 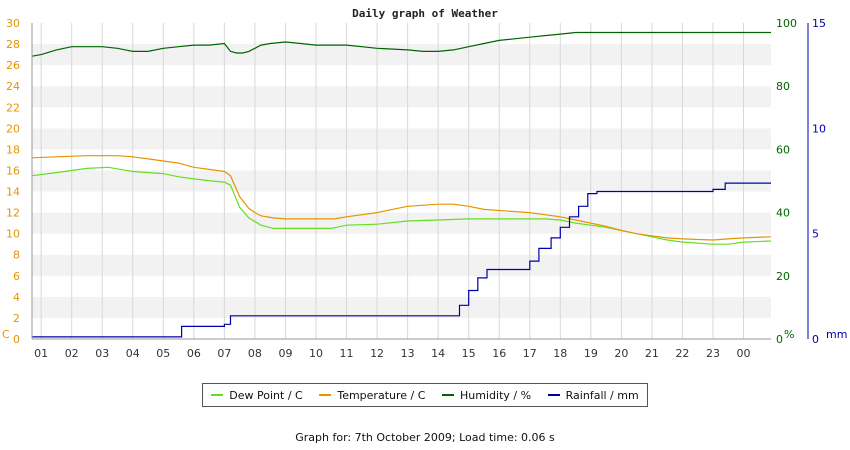 What do you see at coordinates (266, 395) in the screenshot?
I see `legend-label: Dew Point / C` at bounding box center [266, 395].